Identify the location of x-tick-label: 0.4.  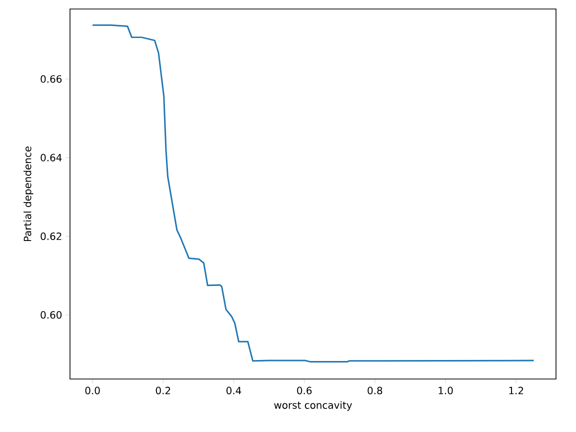
(234, 390).